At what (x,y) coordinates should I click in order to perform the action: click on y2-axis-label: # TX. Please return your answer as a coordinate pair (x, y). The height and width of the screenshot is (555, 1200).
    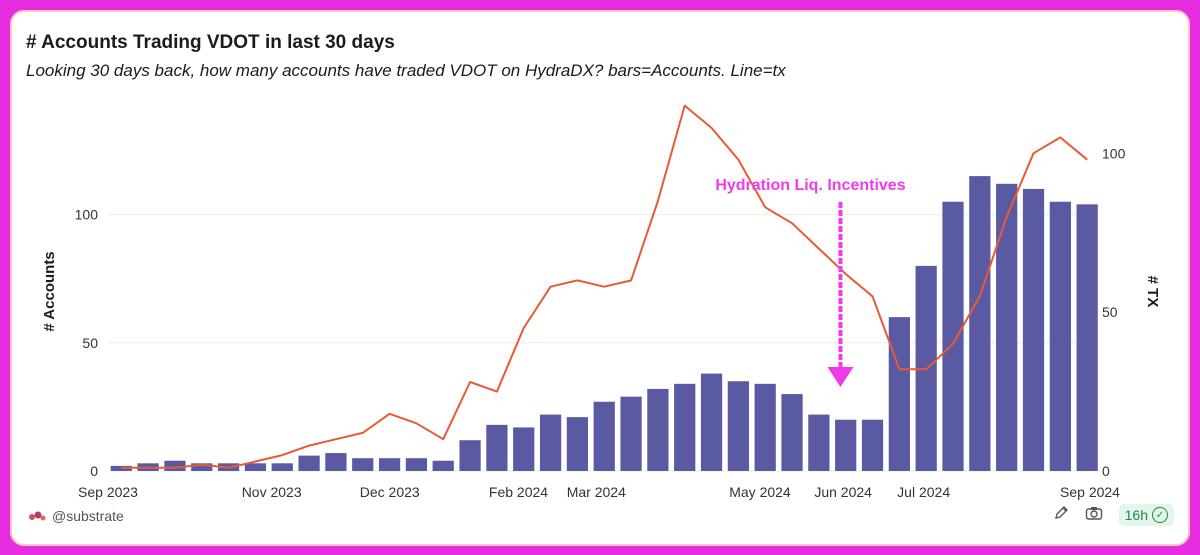
    Looking at the image, I should click on (1152, 292).